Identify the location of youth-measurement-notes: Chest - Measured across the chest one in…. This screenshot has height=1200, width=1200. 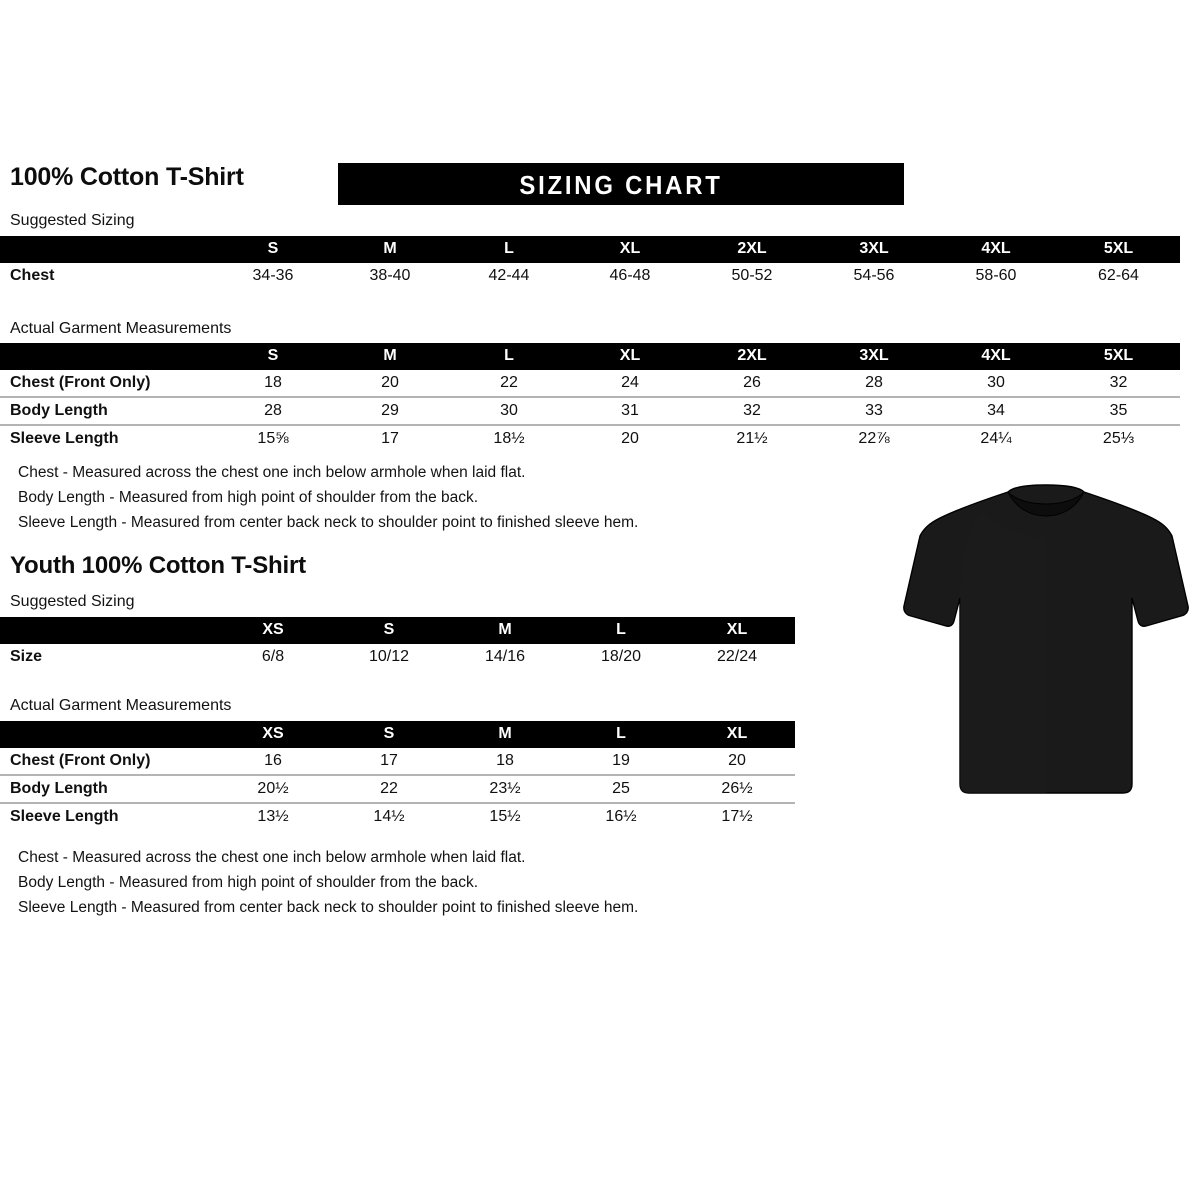
(319, 882).